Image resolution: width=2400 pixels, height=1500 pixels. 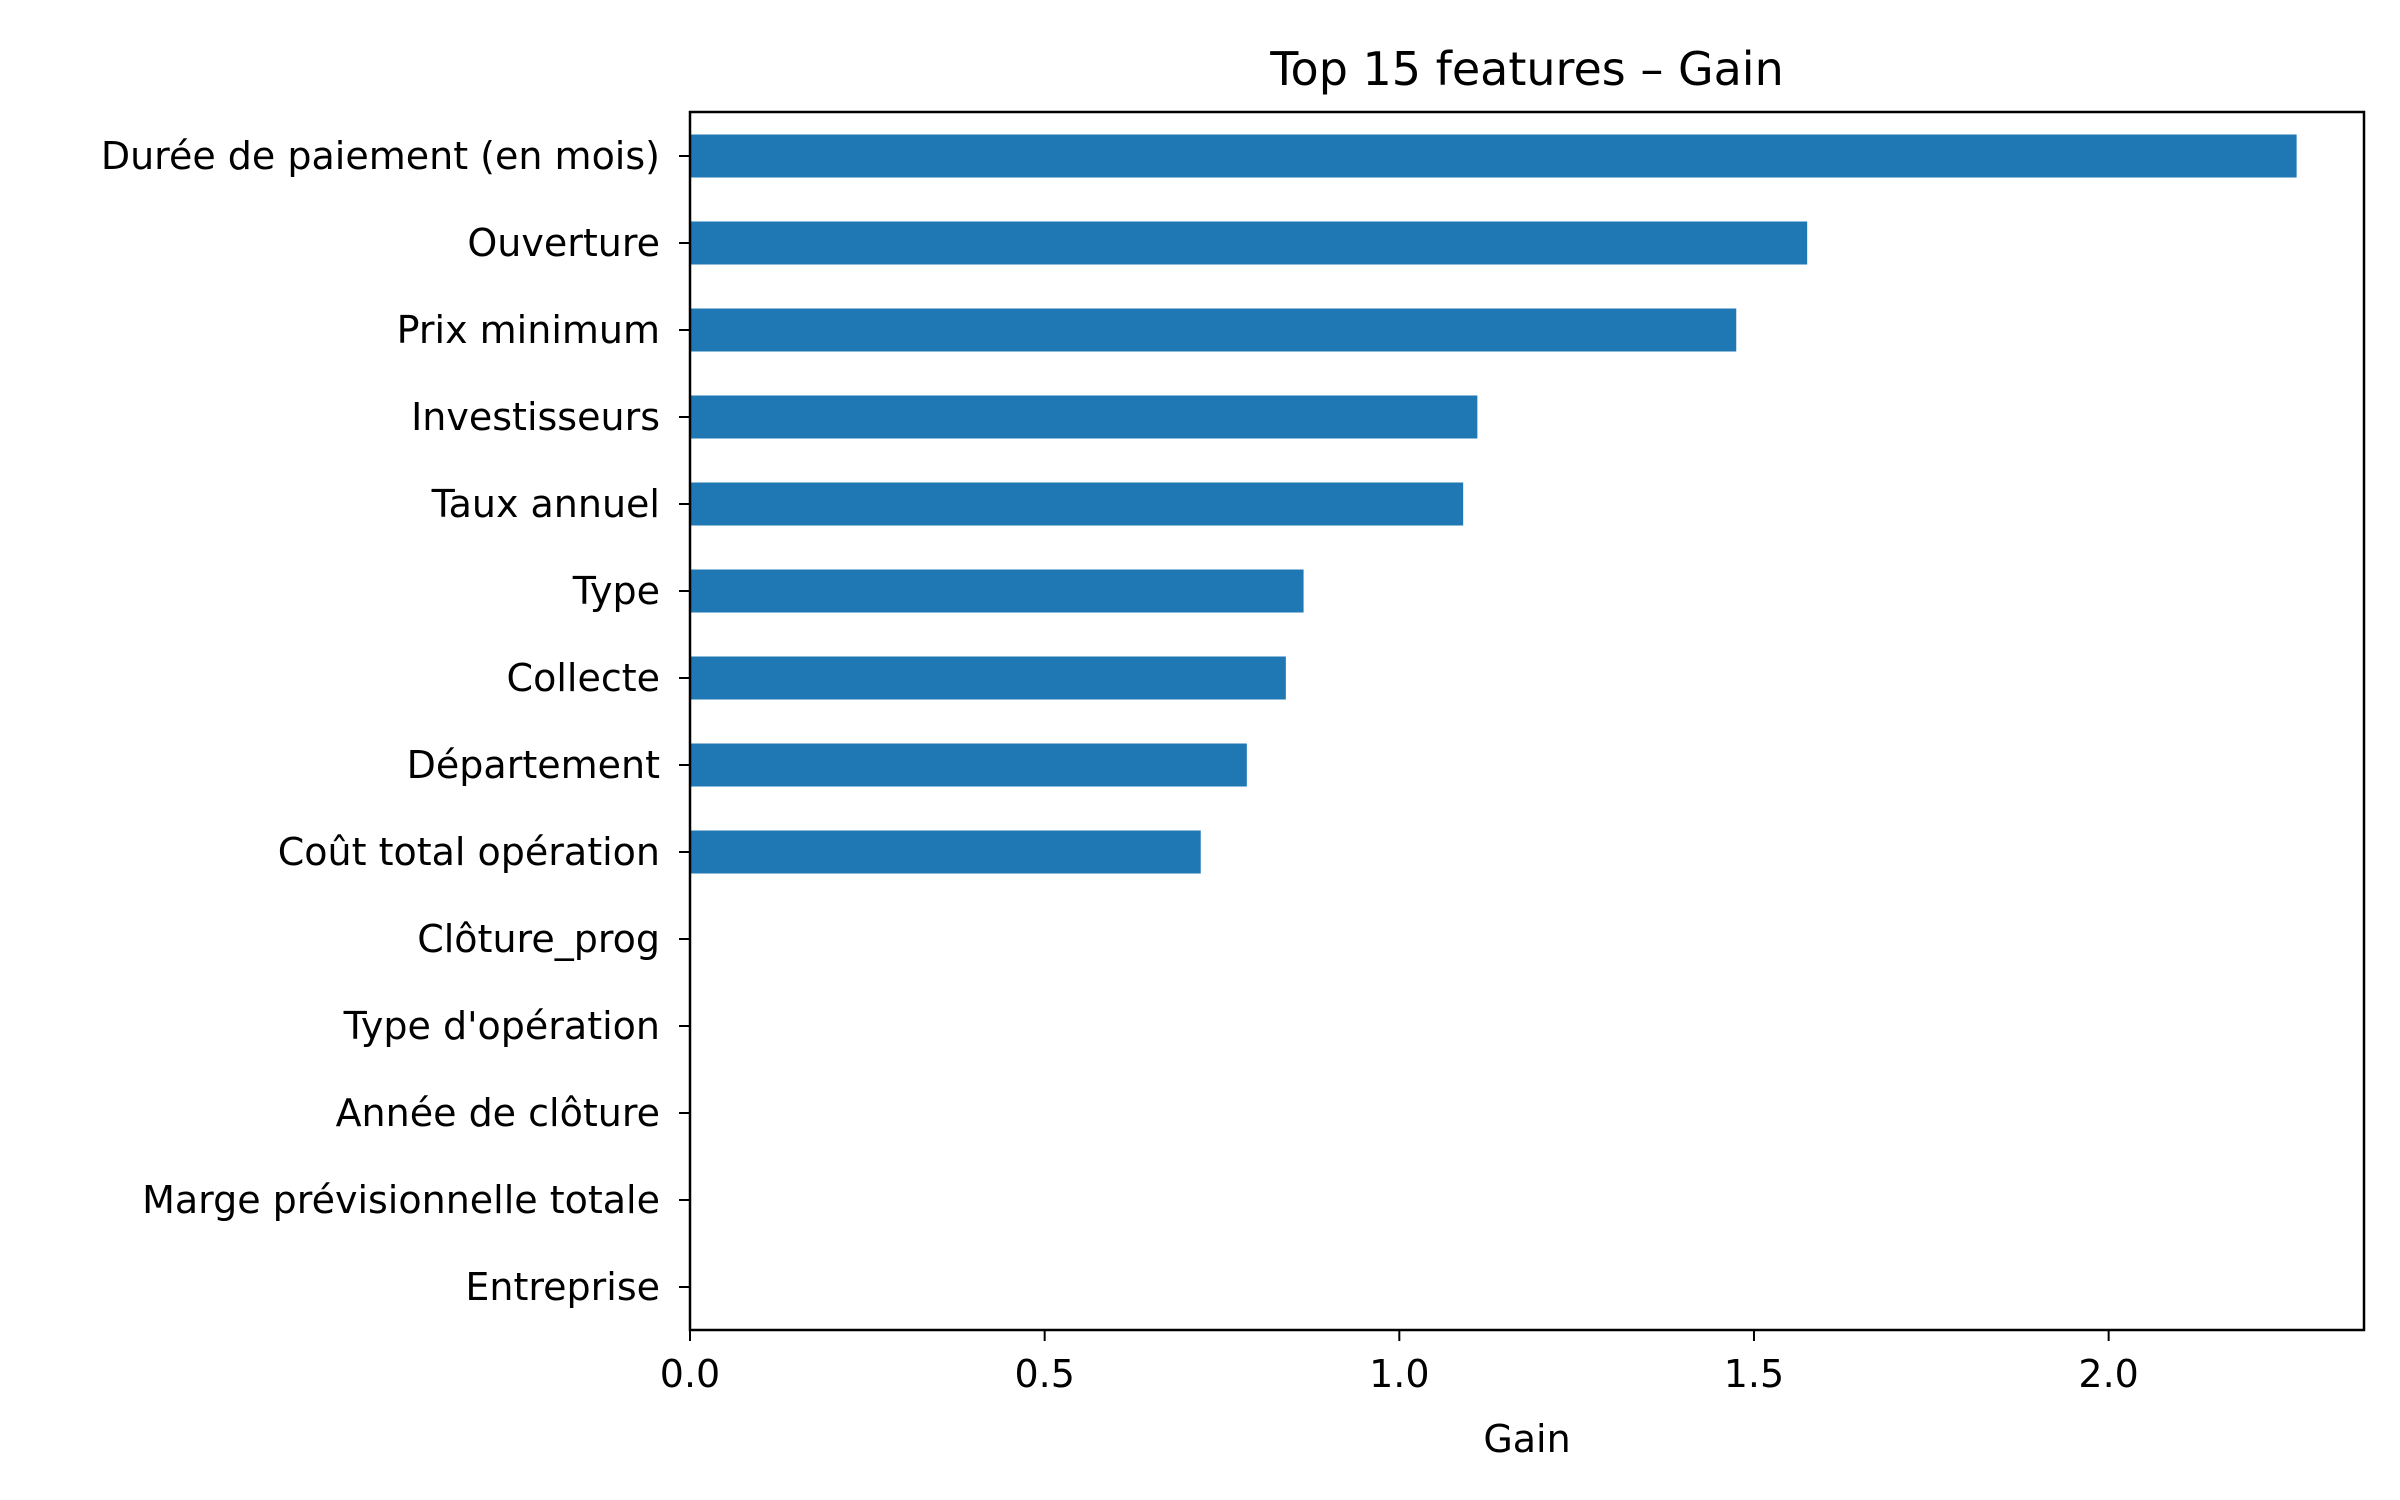 I want to click on x-tick-label: 0.0, so click(x=690, y=1374).